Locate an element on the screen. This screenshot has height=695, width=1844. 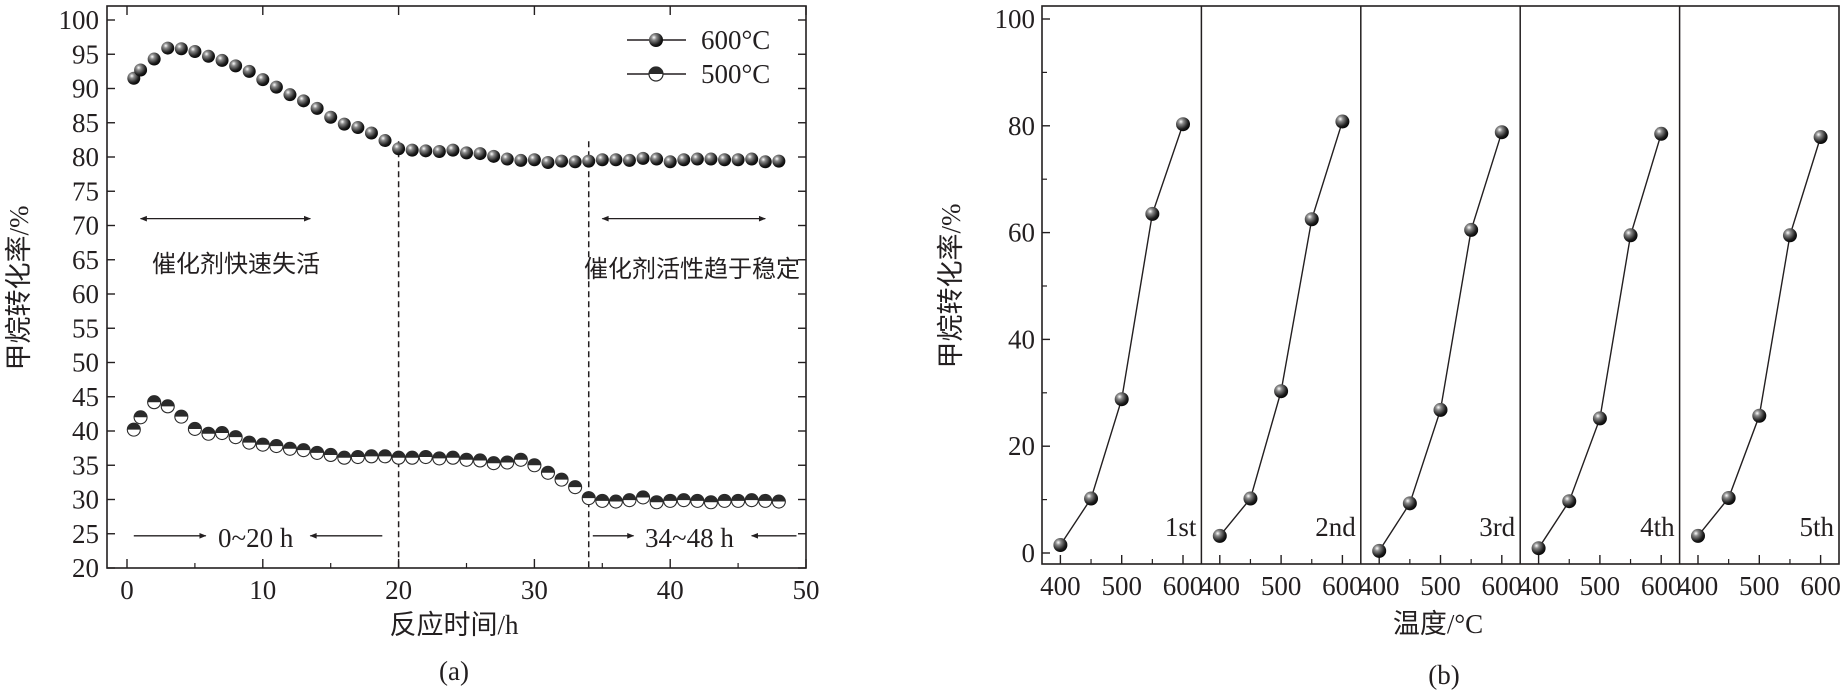
b-panel-label: 5th is located at coordinates (1816, 527).